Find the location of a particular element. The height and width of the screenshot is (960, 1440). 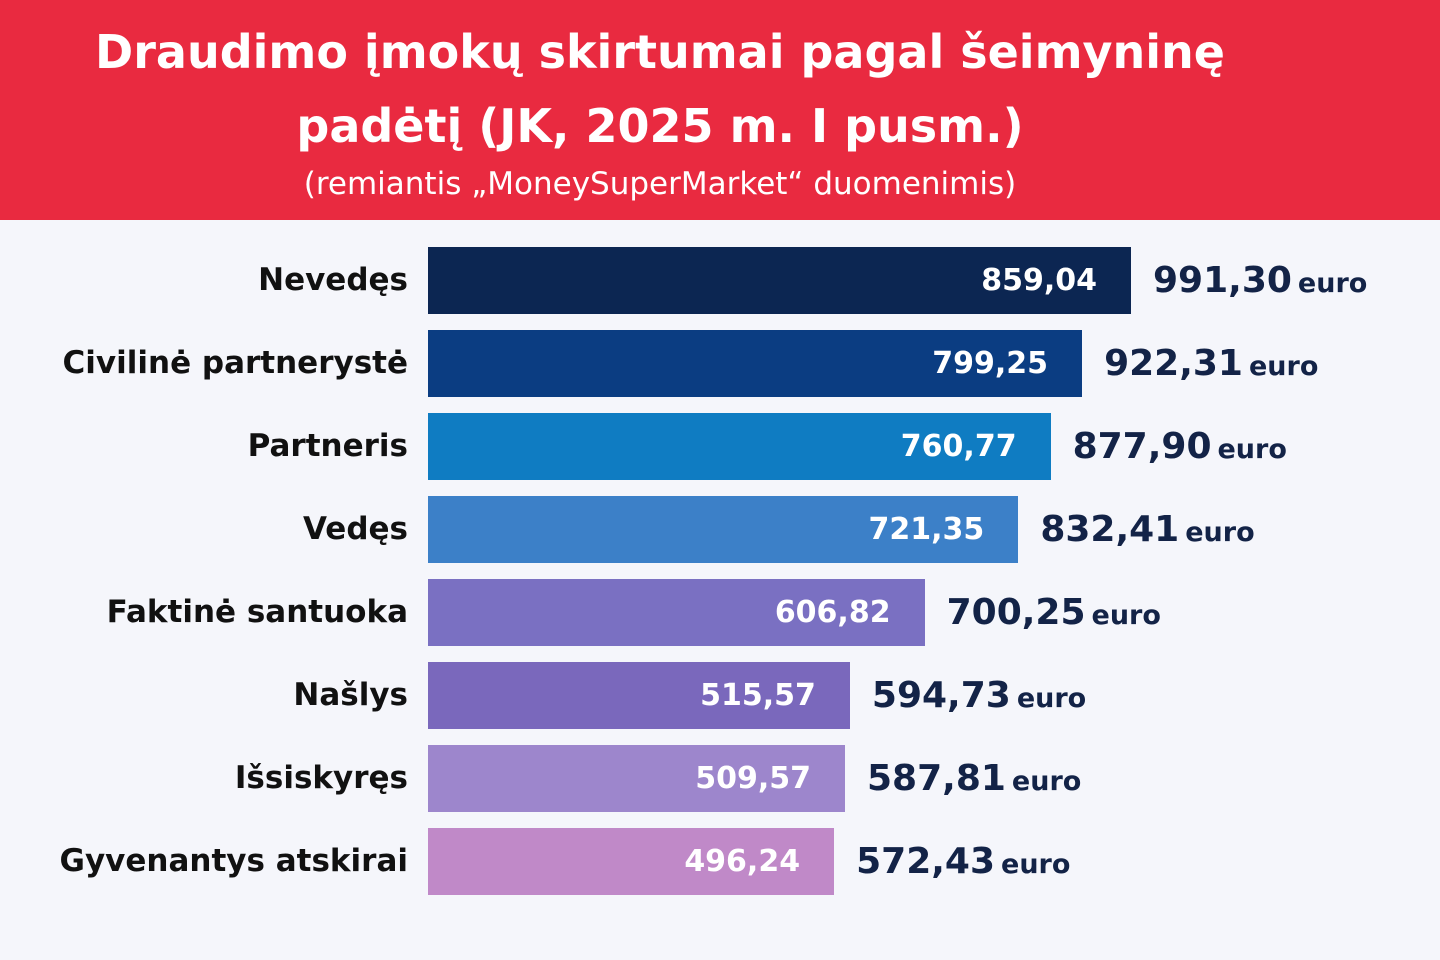

total-label: 922,31 euro is located at coordinates (1211, 366).